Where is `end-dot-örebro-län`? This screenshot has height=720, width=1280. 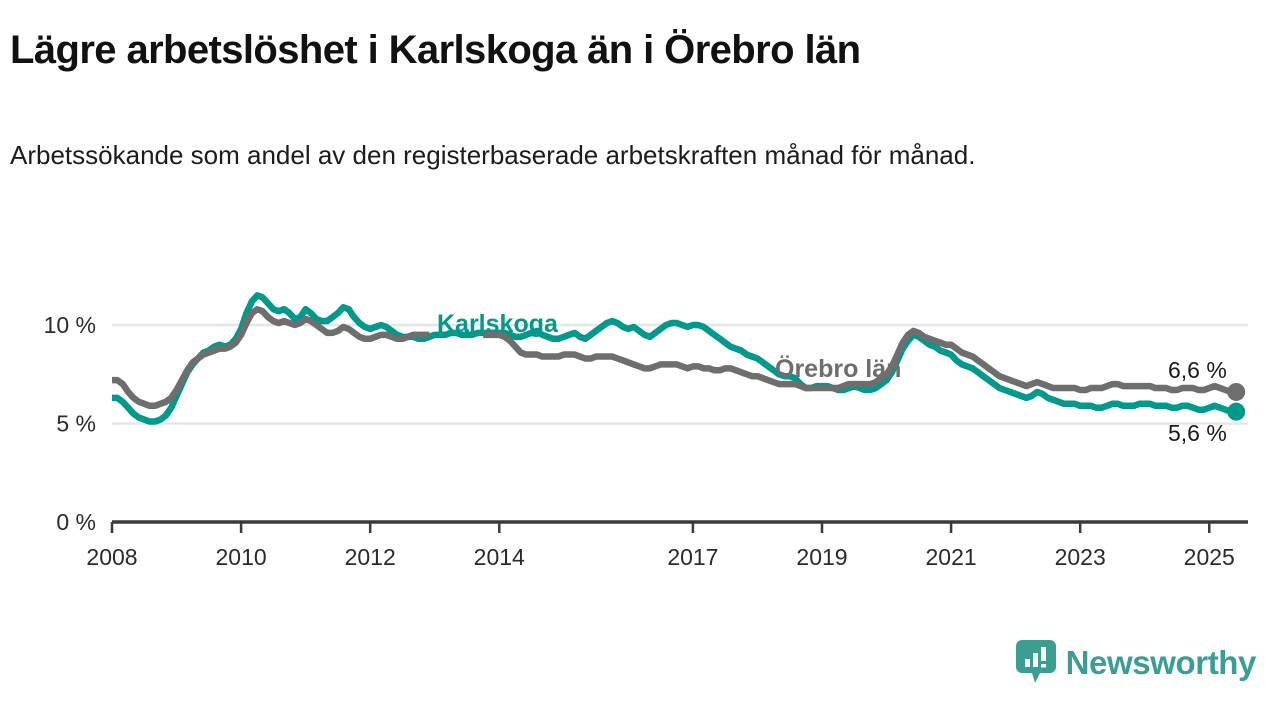
end-dot-örebro-län is located at coordinates (1236, 391).